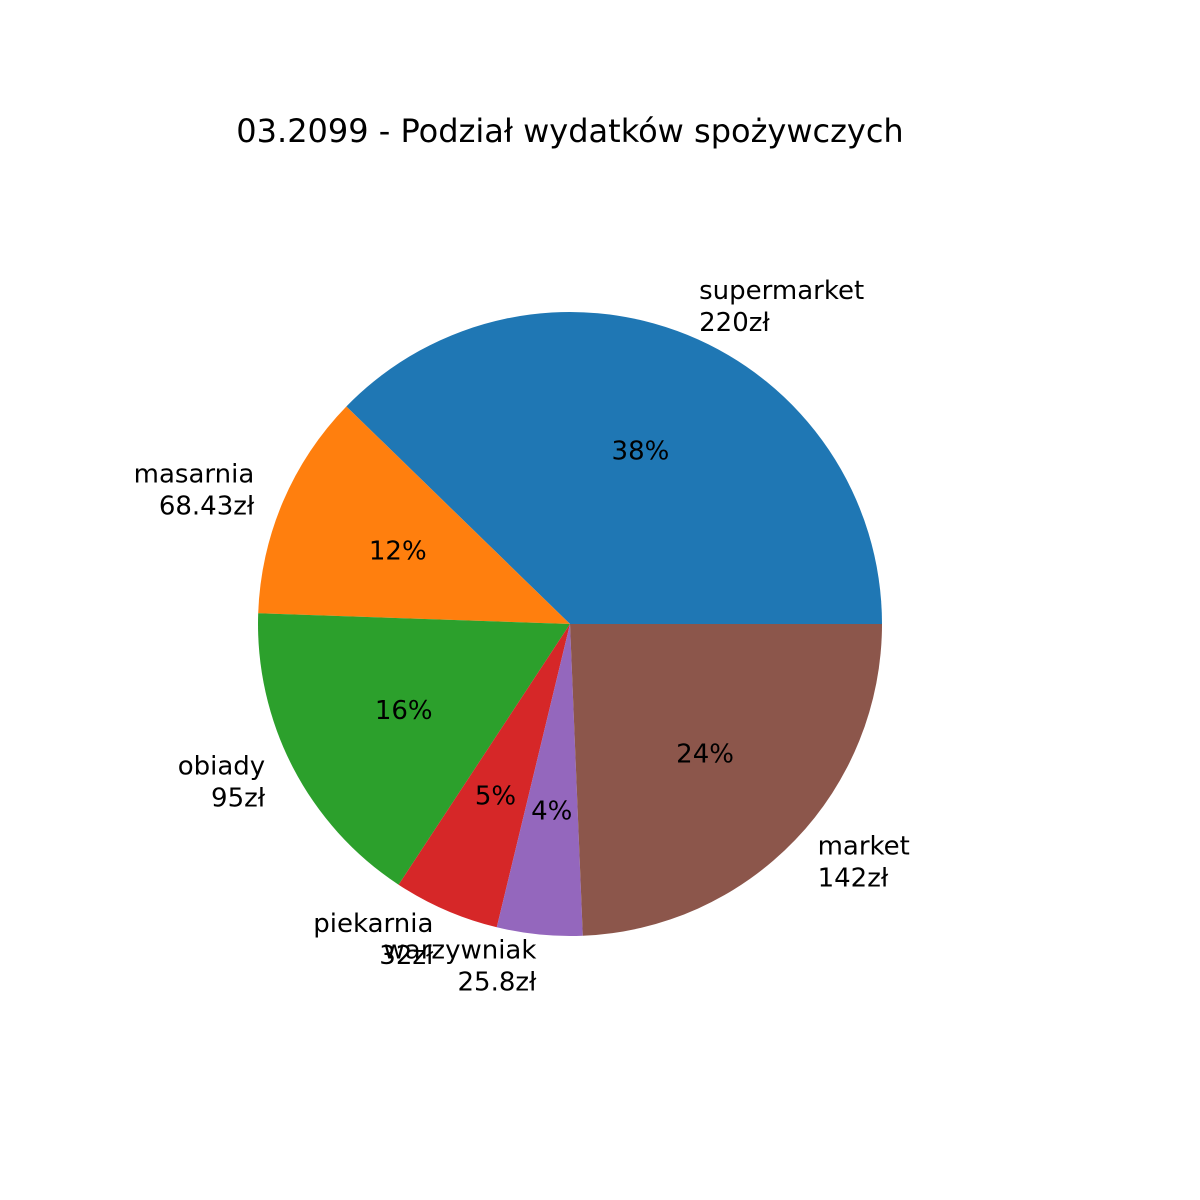 This screenshot has width=1200, height=1200. Describe the element at coordinates (705, 755) in the screenshot. I see `percent-label-market: 24%` at that location.